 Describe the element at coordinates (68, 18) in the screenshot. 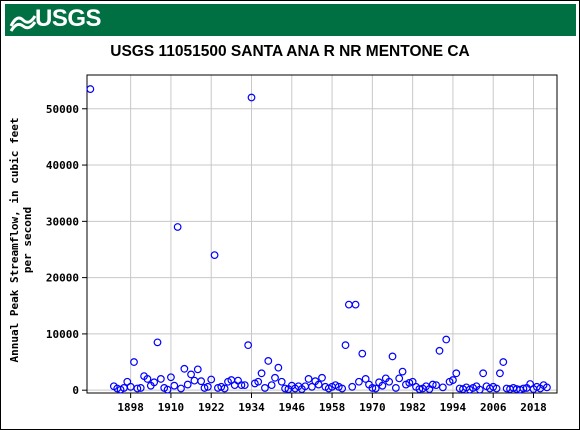

I see `usgs-logo-text: USGS` at that location.